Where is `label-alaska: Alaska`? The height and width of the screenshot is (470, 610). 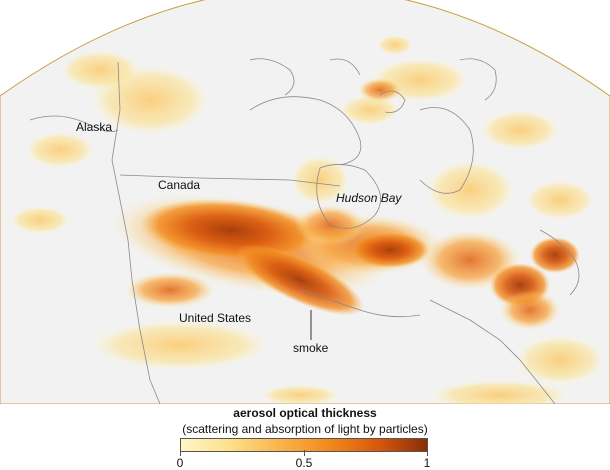
label-alaska: Alaska is located at coordinates (94, 127).